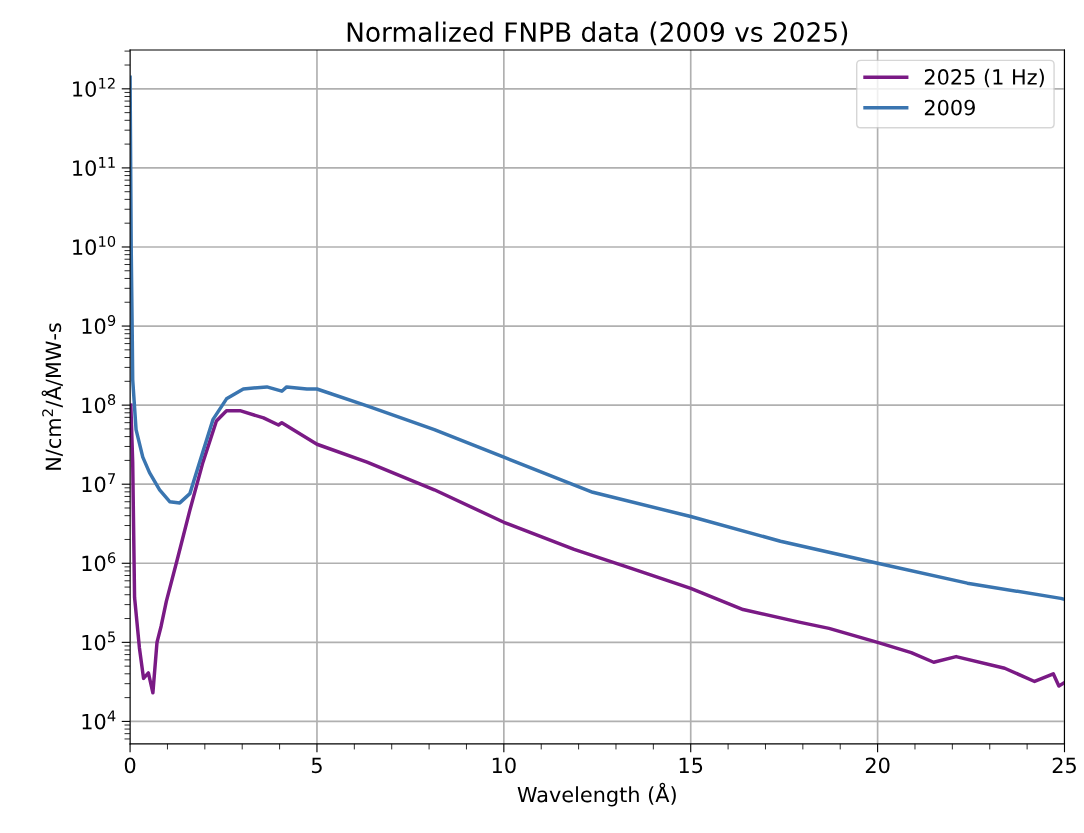 This screenshot has width=1084, height=833. I want to click on y-tick-label: 10$^{4}$, so click(99, 720).